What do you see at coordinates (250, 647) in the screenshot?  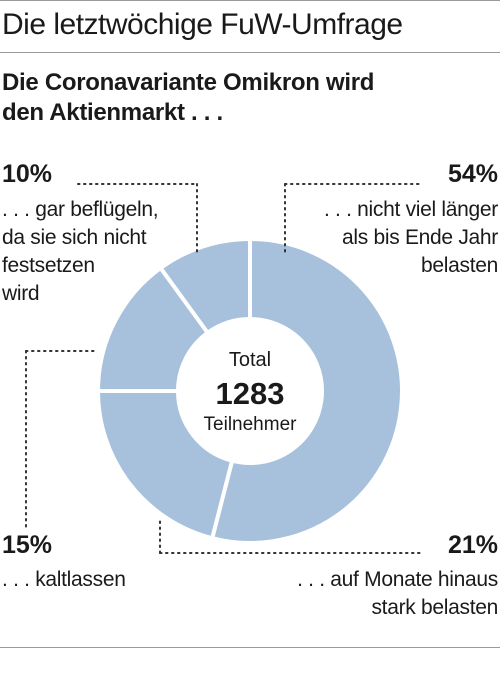 I see `bottom-rule` at bounding box center [250, 647].